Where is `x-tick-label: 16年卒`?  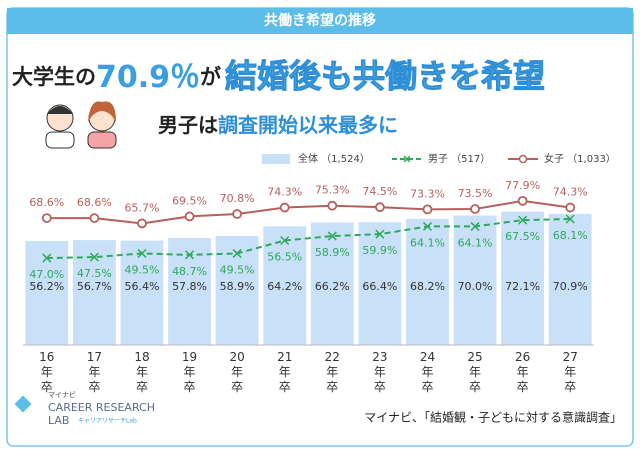
x-tick-label: 16年卒 is located at coordinates (47, 372).